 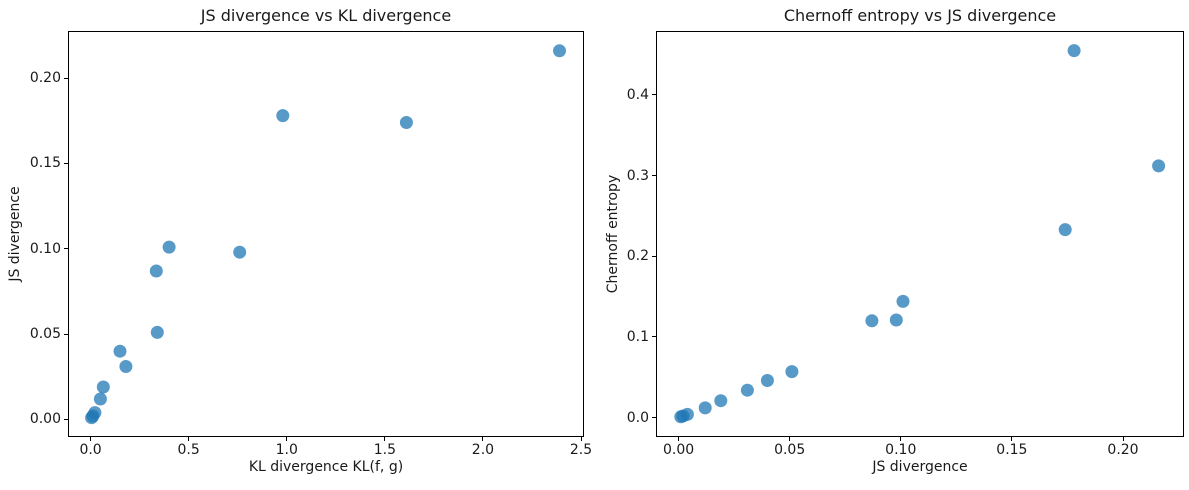 I want to click on x-tick-label: 2.5, so click(x=581, y=450).